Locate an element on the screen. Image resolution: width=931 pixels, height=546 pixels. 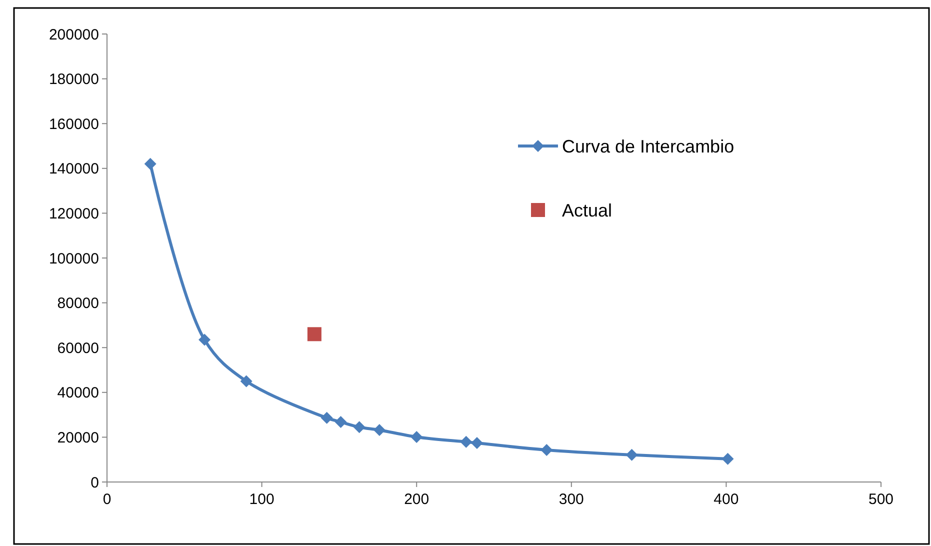
y-tick-label: 140000 is located at coordinates (73, 169).